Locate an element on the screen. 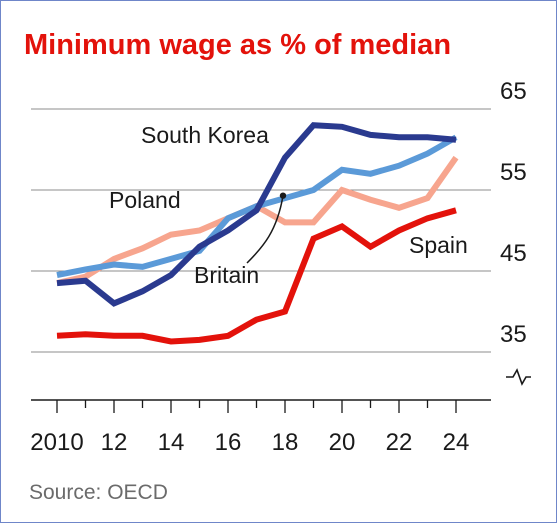 The width and height of the screenshot is (557, 523). x-tick-label: 16 is located at coordinates (228, 442).